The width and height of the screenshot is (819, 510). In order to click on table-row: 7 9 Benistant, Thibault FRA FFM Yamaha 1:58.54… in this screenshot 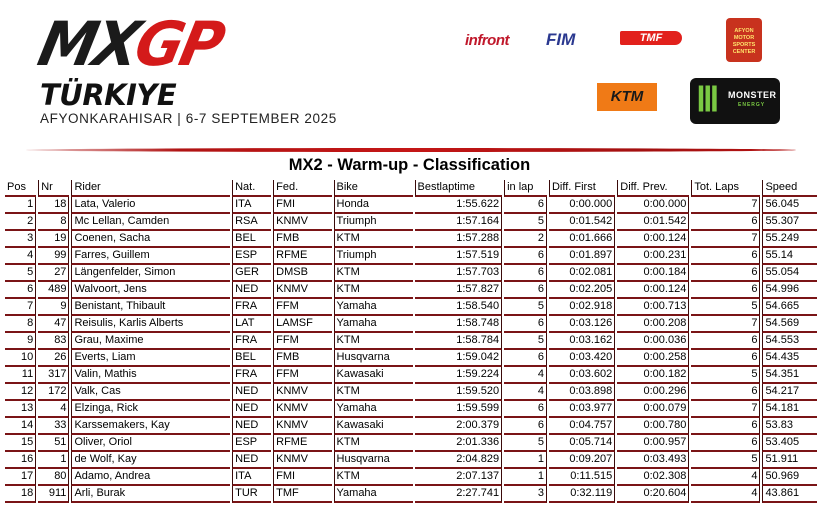, I will do `click(411, 307)`.